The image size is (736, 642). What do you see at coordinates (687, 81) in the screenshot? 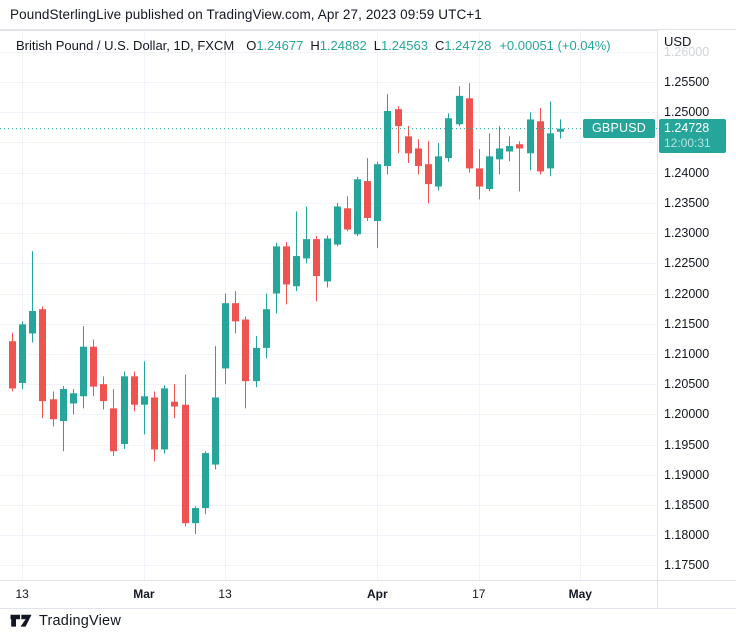
I see `price-tick-label: 1.25500` at bounding box center [687, 81].